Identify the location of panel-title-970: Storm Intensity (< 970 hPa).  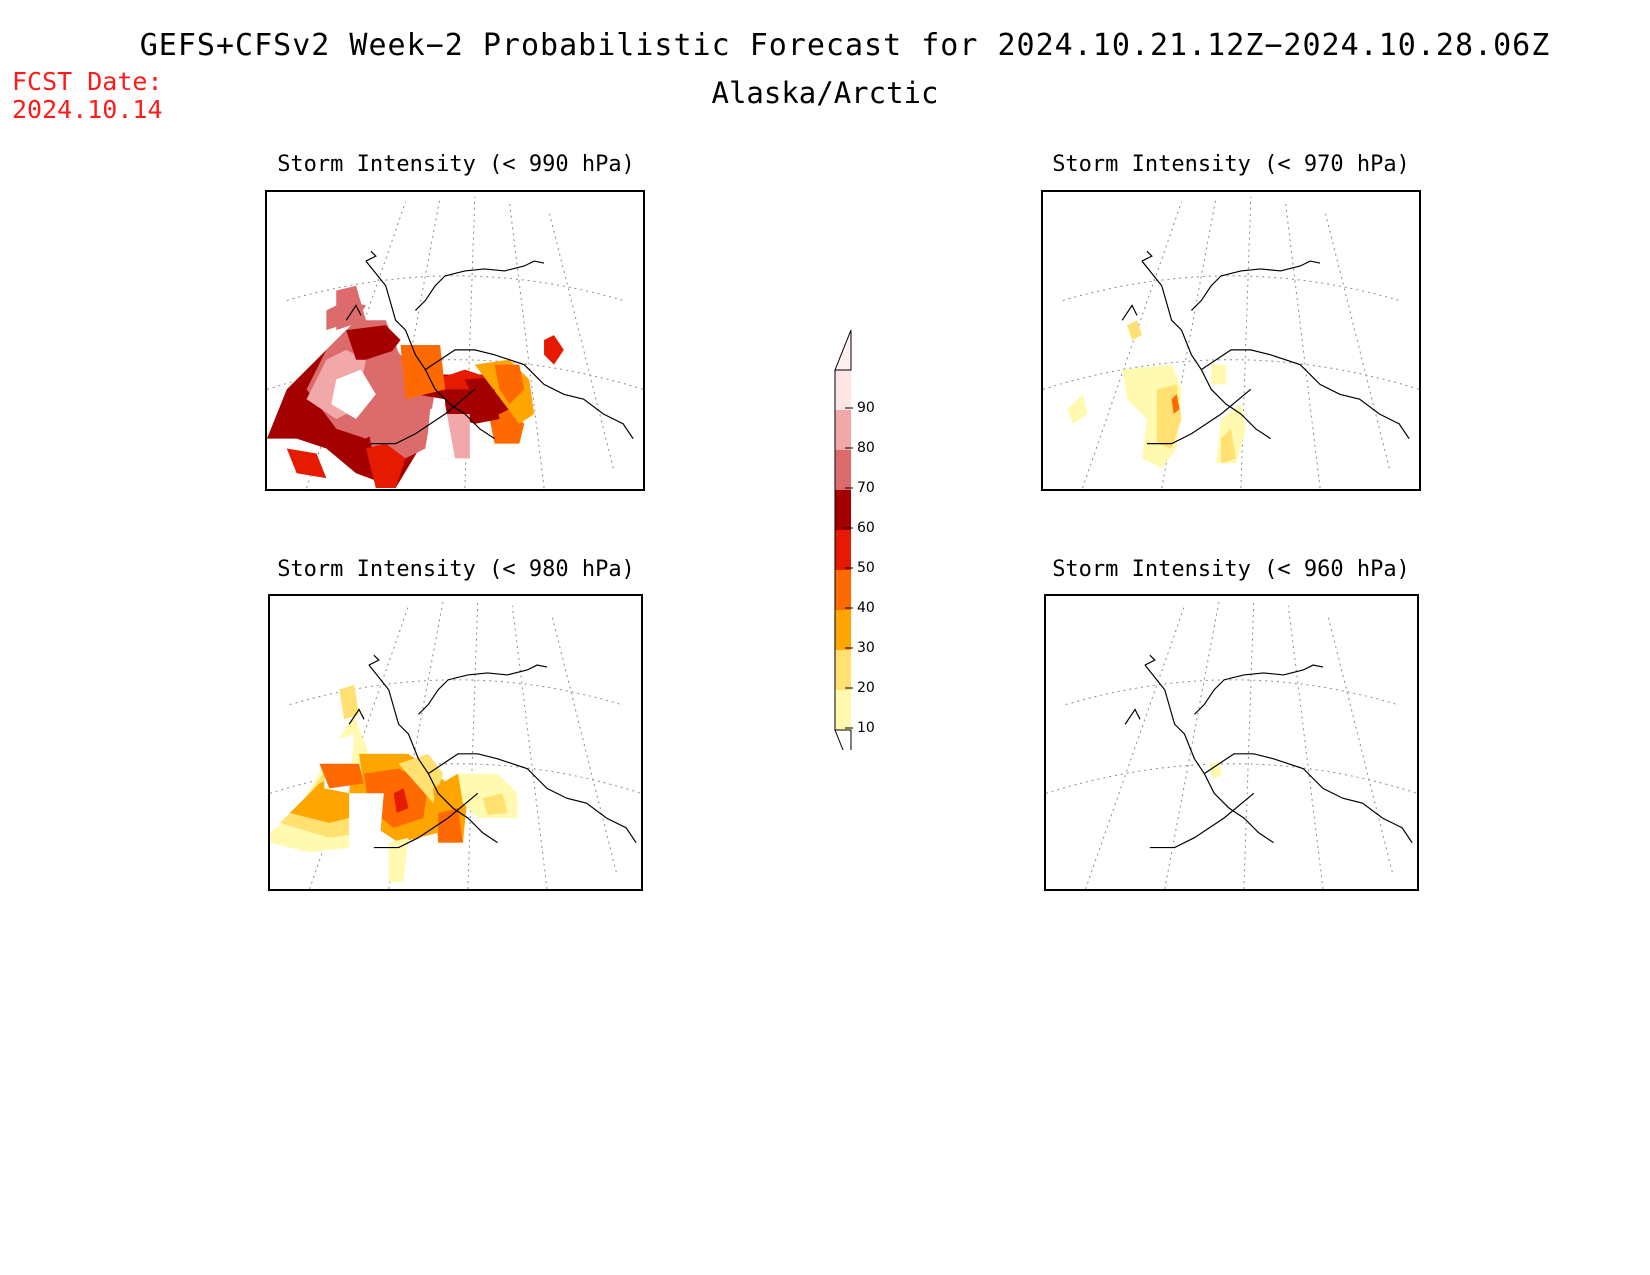
(1231, 164).